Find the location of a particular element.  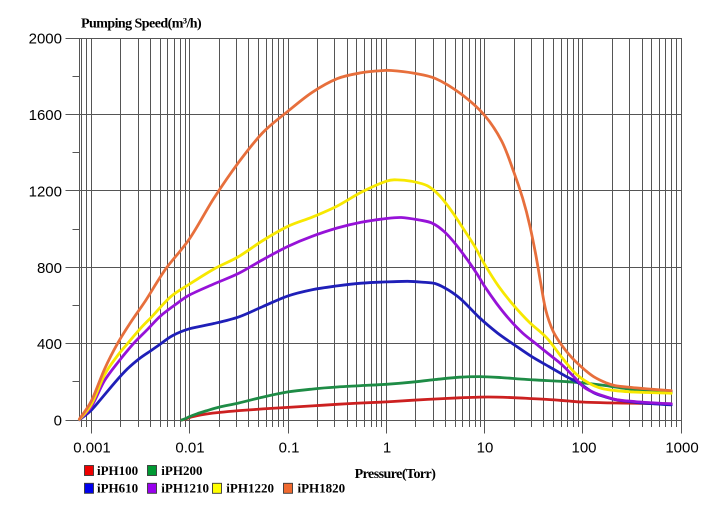

svg-text: 100 is located at coordinates (583, 448).